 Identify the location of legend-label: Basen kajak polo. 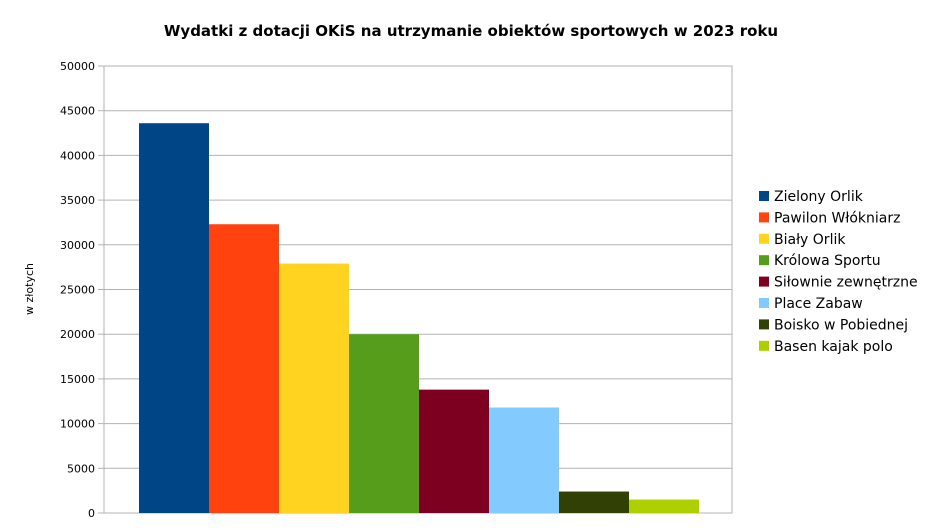
(833, 347).